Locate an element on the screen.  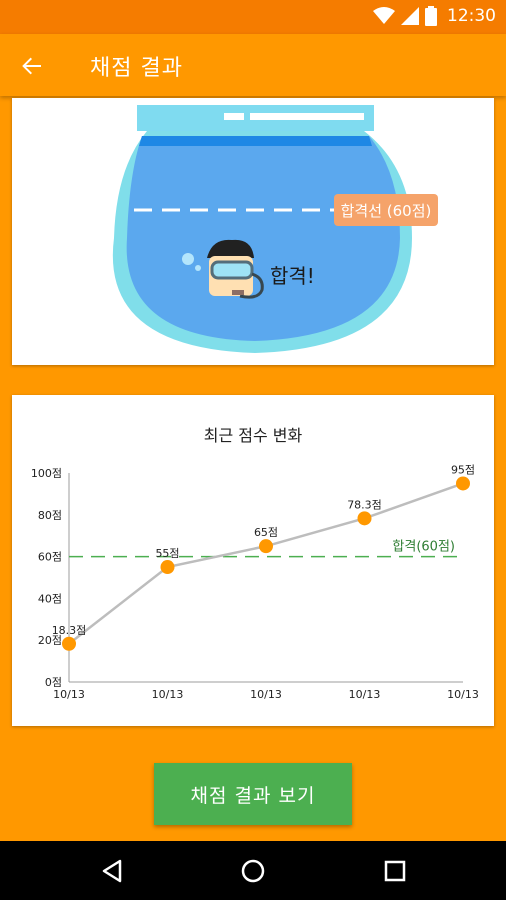
nav-back-icon is located at coordinates (112, 871).